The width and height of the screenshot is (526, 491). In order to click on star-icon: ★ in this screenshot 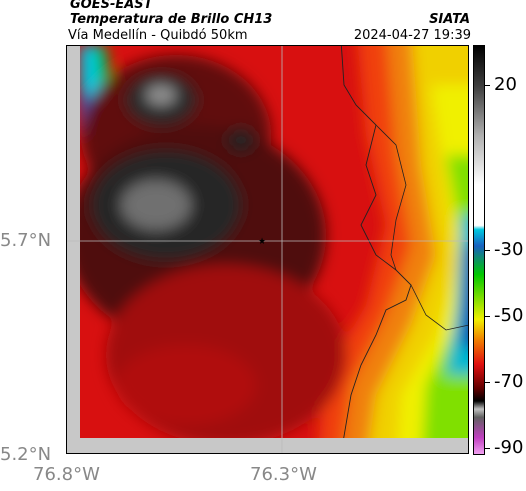, I will do `click(262, 242)`.